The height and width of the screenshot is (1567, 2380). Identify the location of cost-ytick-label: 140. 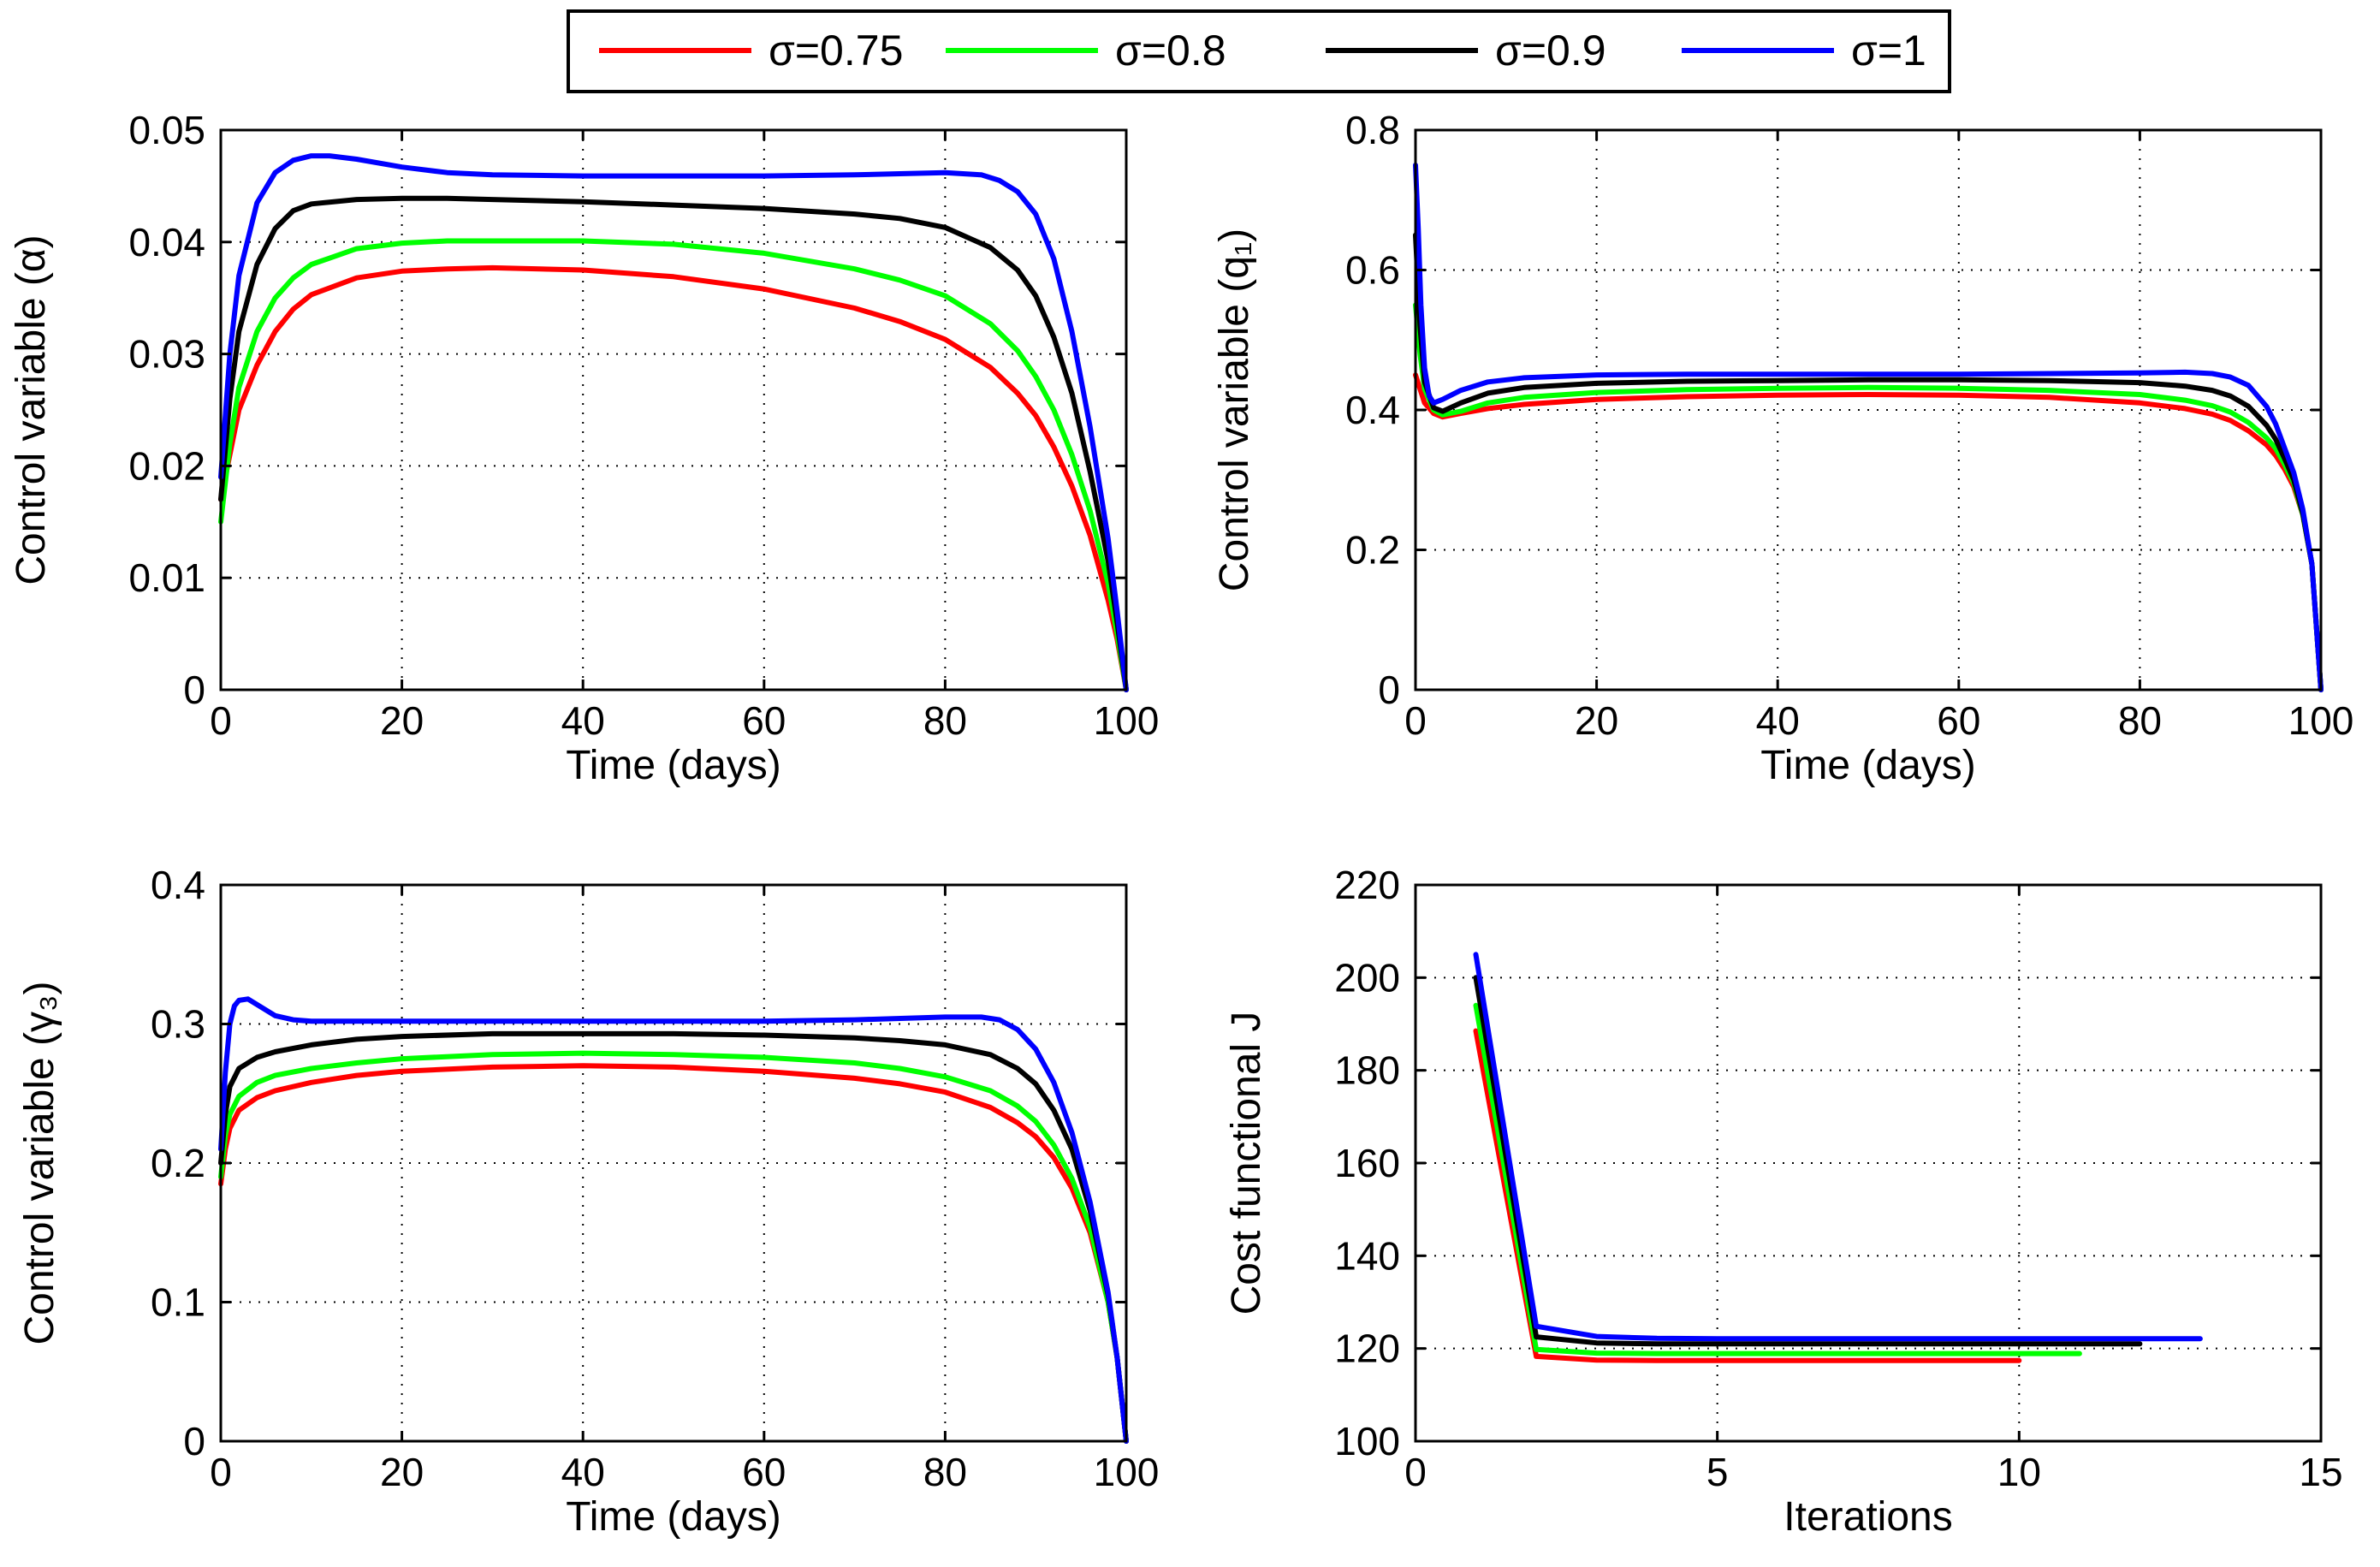
(1367, 1255).